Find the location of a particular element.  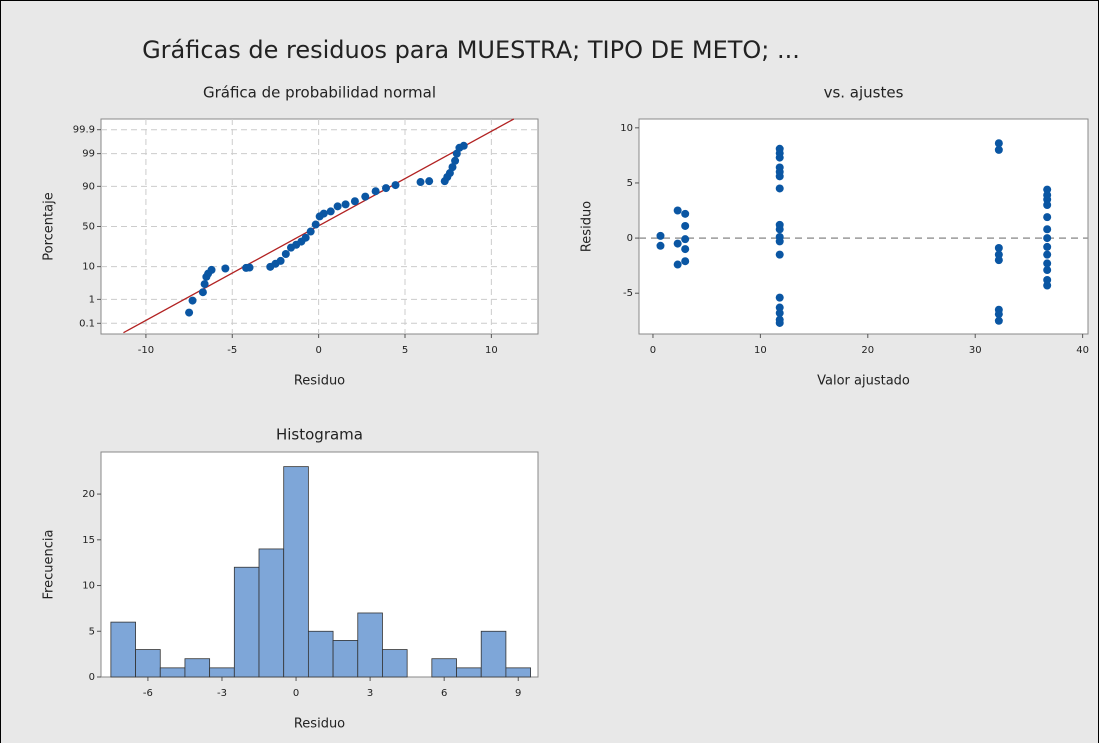

y-tick-label: 50 is located at coordinates (88, 227).